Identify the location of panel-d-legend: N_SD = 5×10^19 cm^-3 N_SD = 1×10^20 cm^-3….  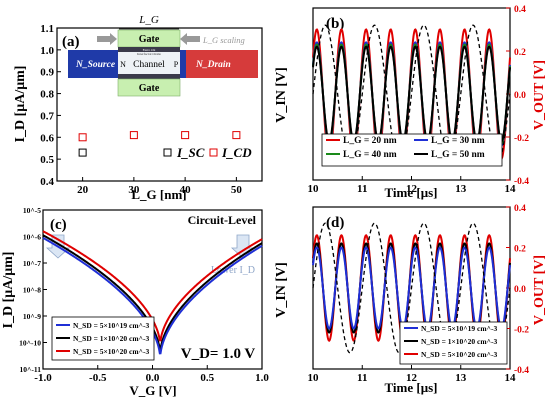
(453, 343).